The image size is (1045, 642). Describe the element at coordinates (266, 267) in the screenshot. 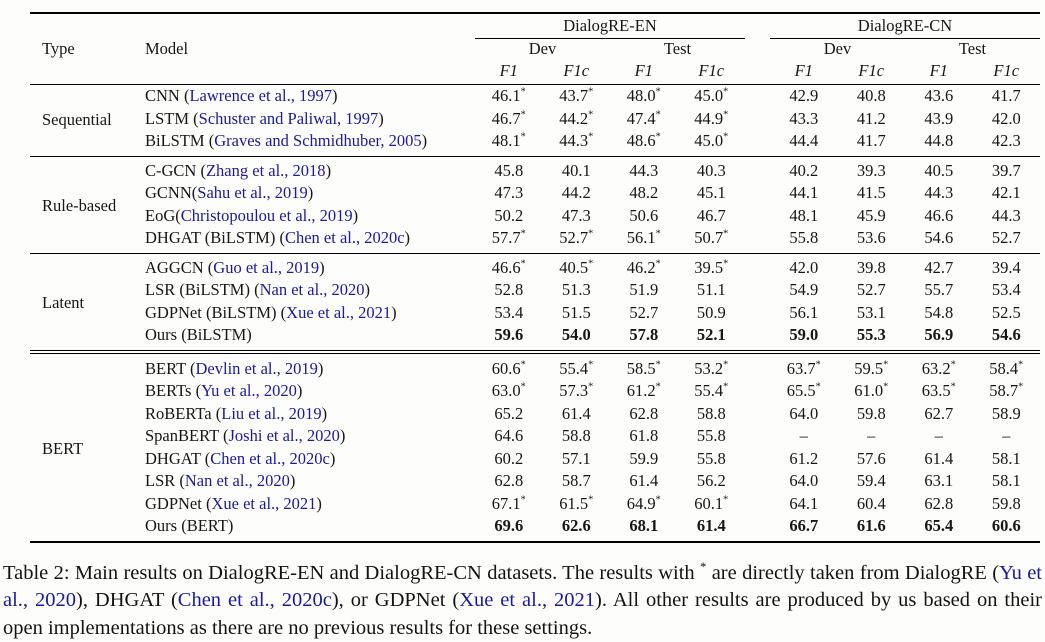

I see `citation-link: Guo et al., 2019` at that location.